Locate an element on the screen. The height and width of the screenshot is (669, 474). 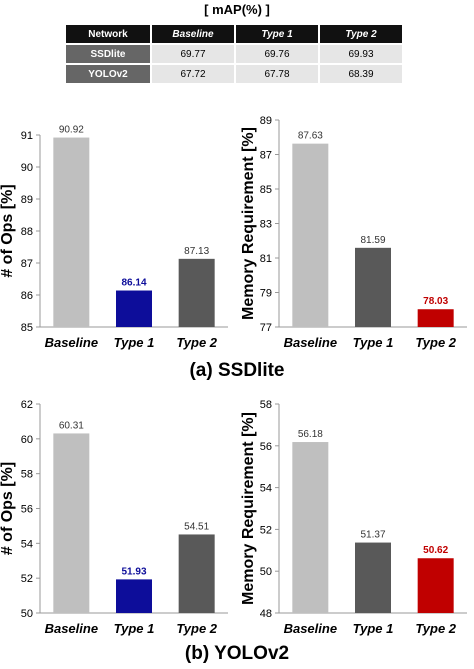
bar-value-label: 51.37 is located at coordinates (372, 535).